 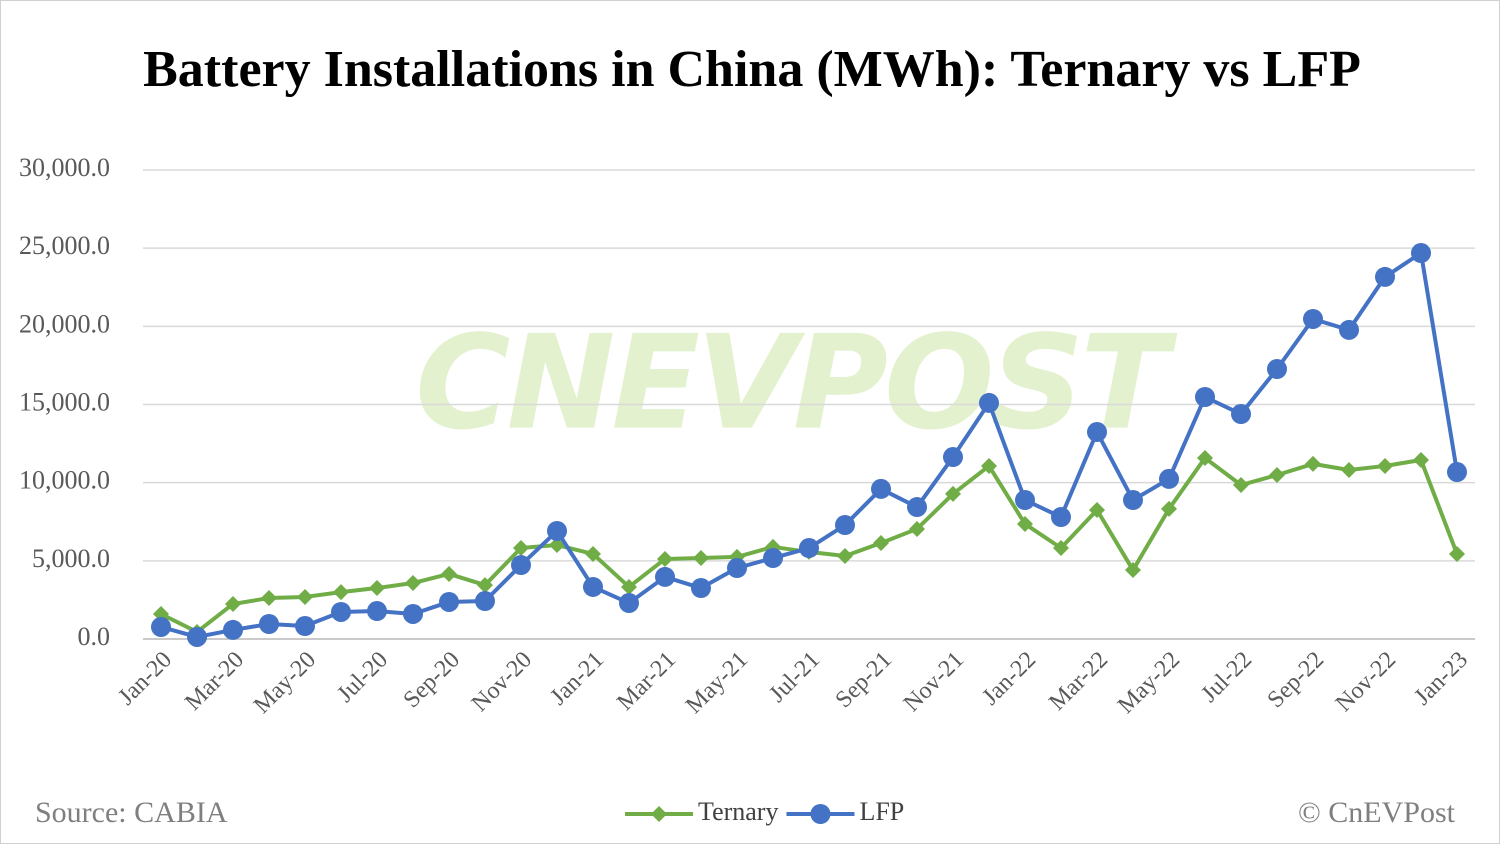 What do you see at coordinates (64, 480) in the screenshot?
I see `y-tick-label: 10,000.0` at bounding box center [64, 480].